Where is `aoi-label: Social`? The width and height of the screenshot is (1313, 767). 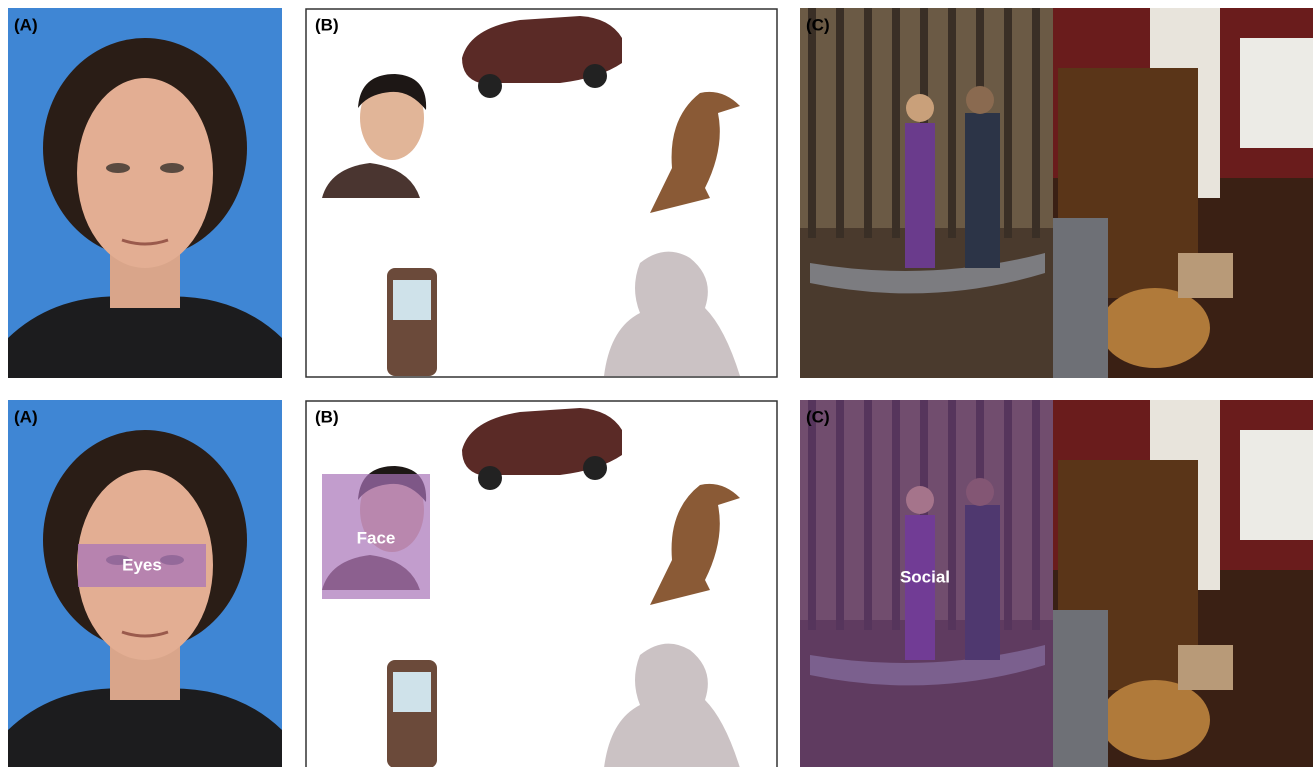 aoi-label: Social is located at coordinates (925, 576).